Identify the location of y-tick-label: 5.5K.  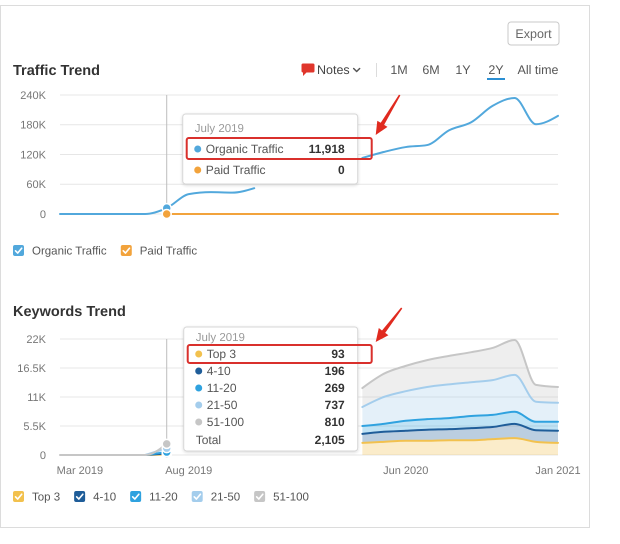
(35, 426).